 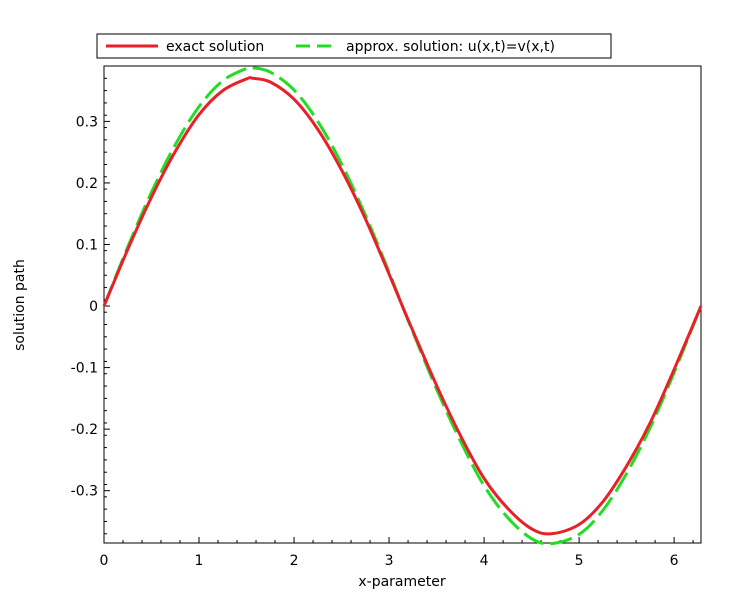 I want to click on x-tick-label: 3, so click(x=389, y=561).